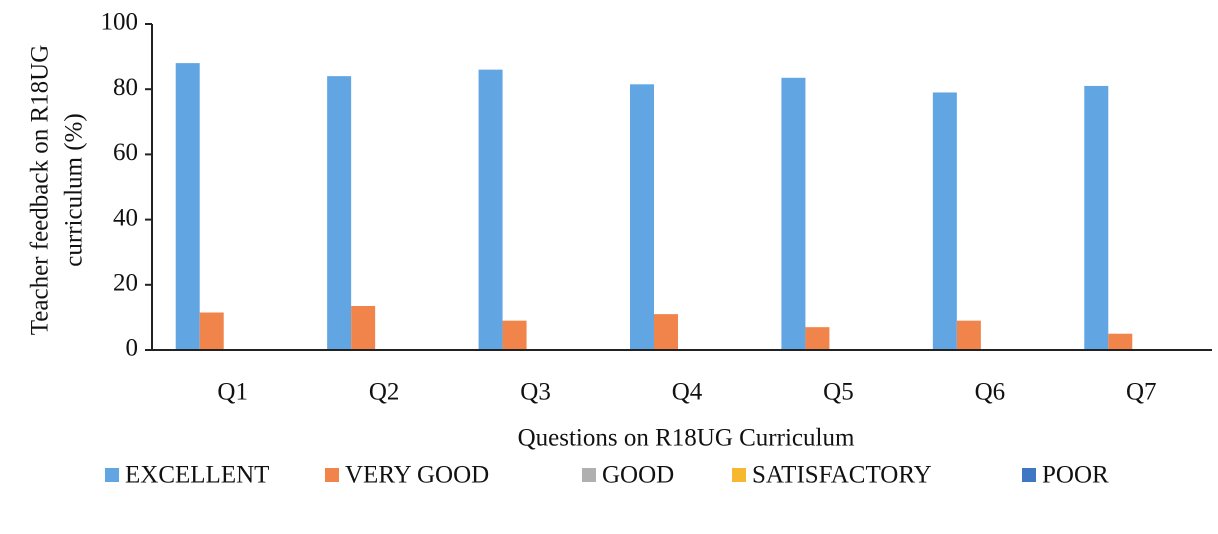  What do you see at coordinates (120, 22) in the screenshot?
I see `y-tick-label: 100` at bounding box center [120, 22].